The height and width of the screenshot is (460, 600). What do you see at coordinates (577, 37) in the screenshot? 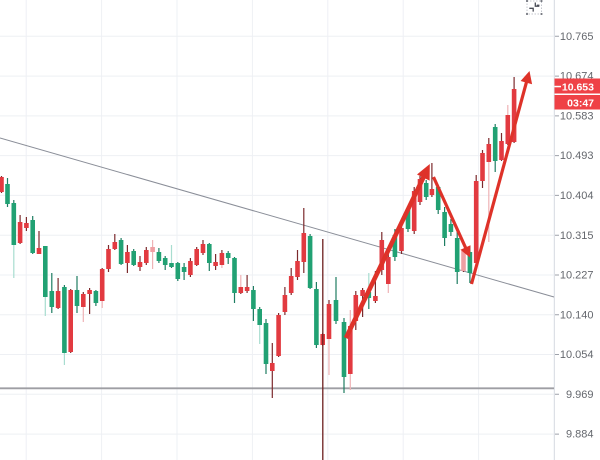
I see `svg-text: 10.765` at bounding box center [577, 37].